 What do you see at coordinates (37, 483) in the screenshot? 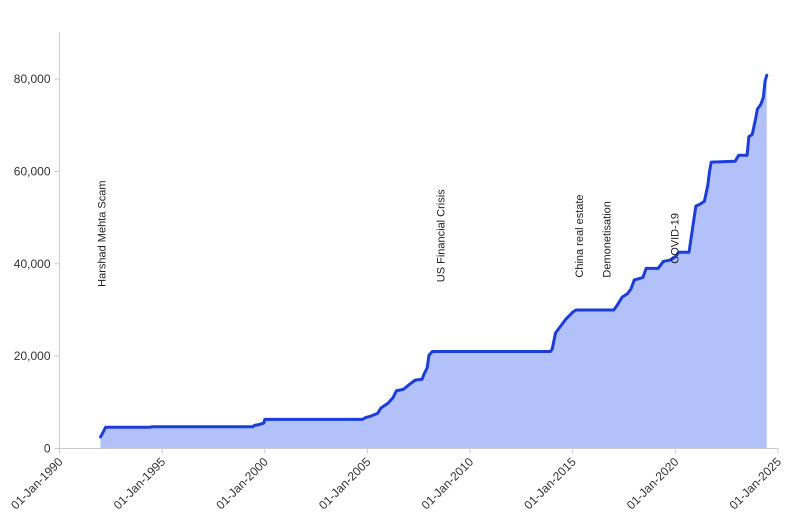
I see `x-tick-label: 01-Jan-1990` at bounding box center [37, 483].